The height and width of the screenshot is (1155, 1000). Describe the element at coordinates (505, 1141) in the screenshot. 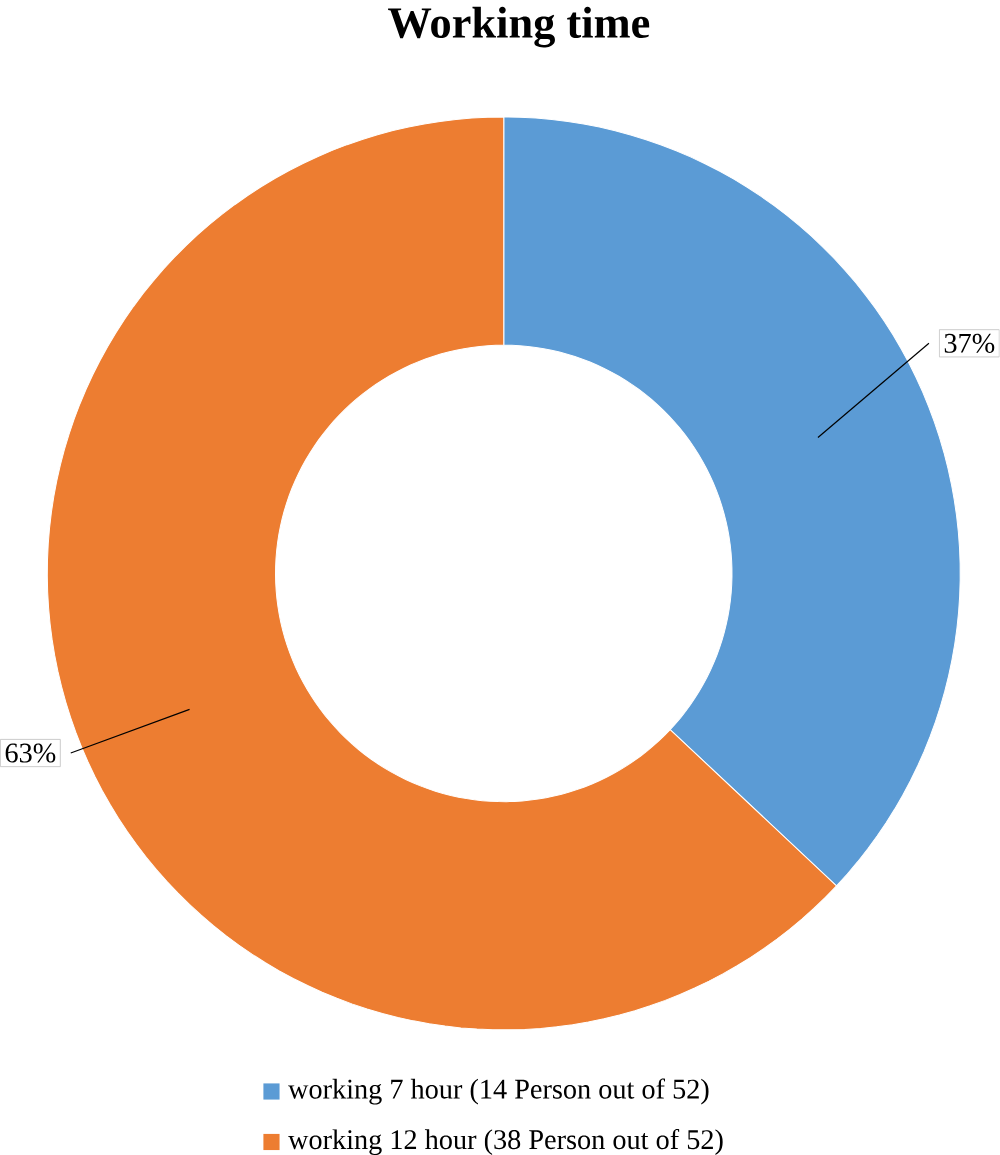

I see `legend-label: working 12 hour (38 Person out of 52)` at that location.